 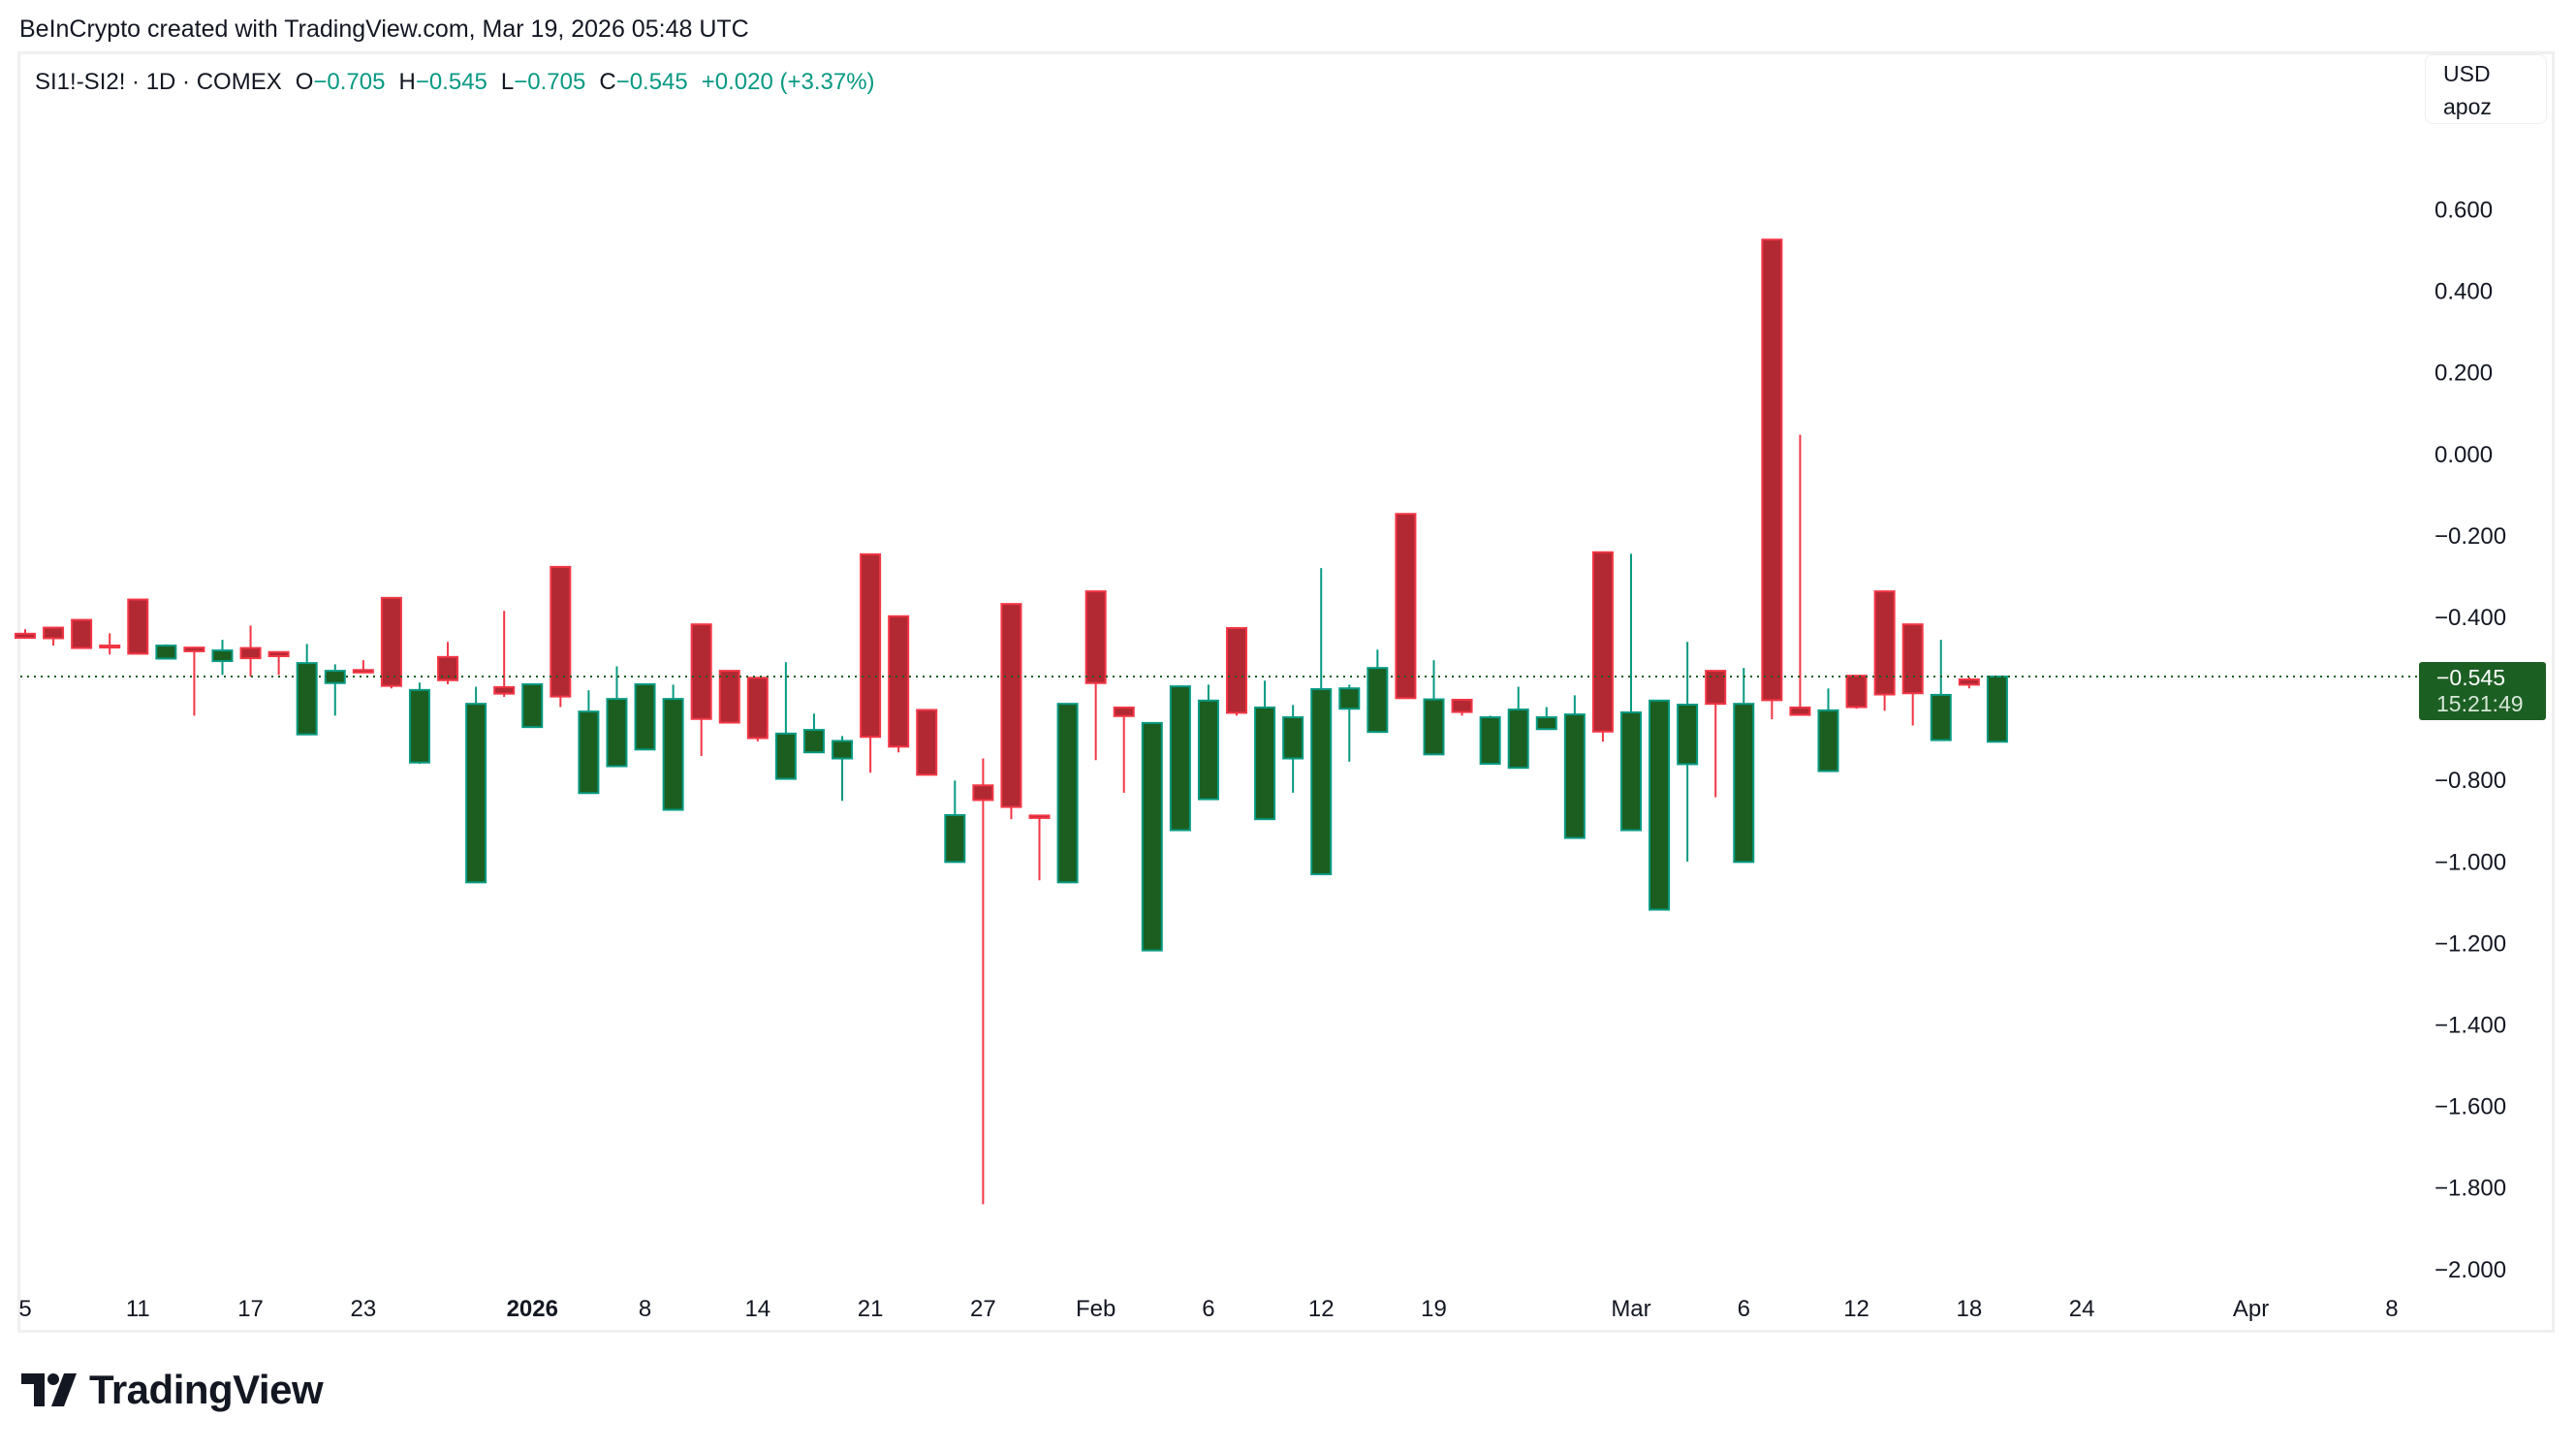 I want to click on time-tick-label: 19, so click(x=1434, y=1309).